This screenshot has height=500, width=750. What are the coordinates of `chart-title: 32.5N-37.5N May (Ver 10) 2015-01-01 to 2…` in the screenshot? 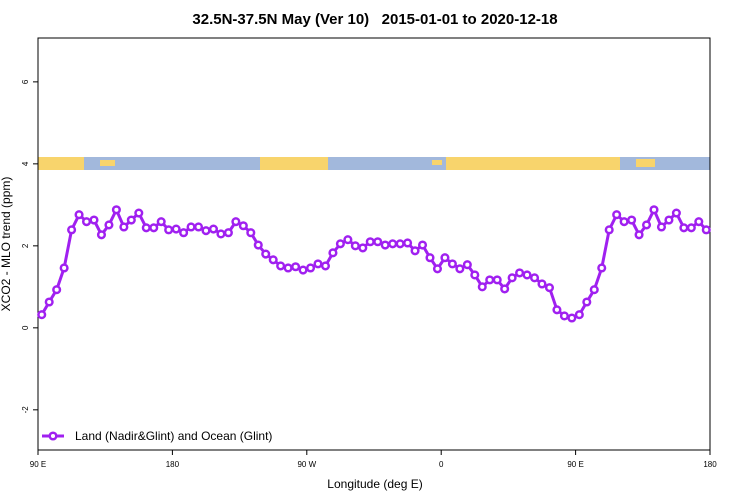 It's located at (374, 19).